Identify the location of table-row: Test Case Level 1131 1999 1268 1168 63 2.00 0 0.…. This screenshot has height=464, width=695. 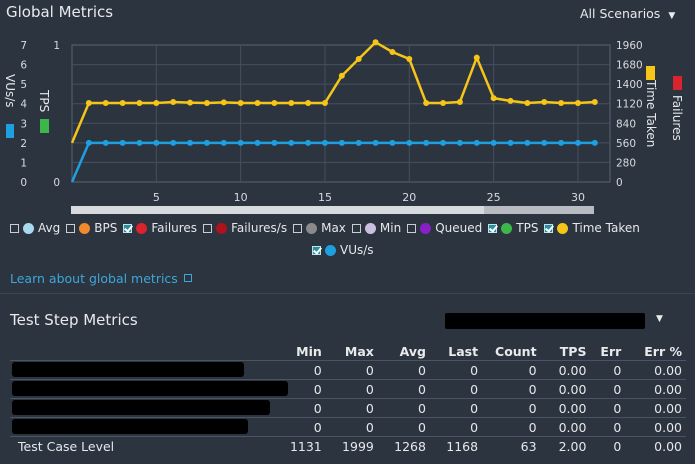
(348, 445).